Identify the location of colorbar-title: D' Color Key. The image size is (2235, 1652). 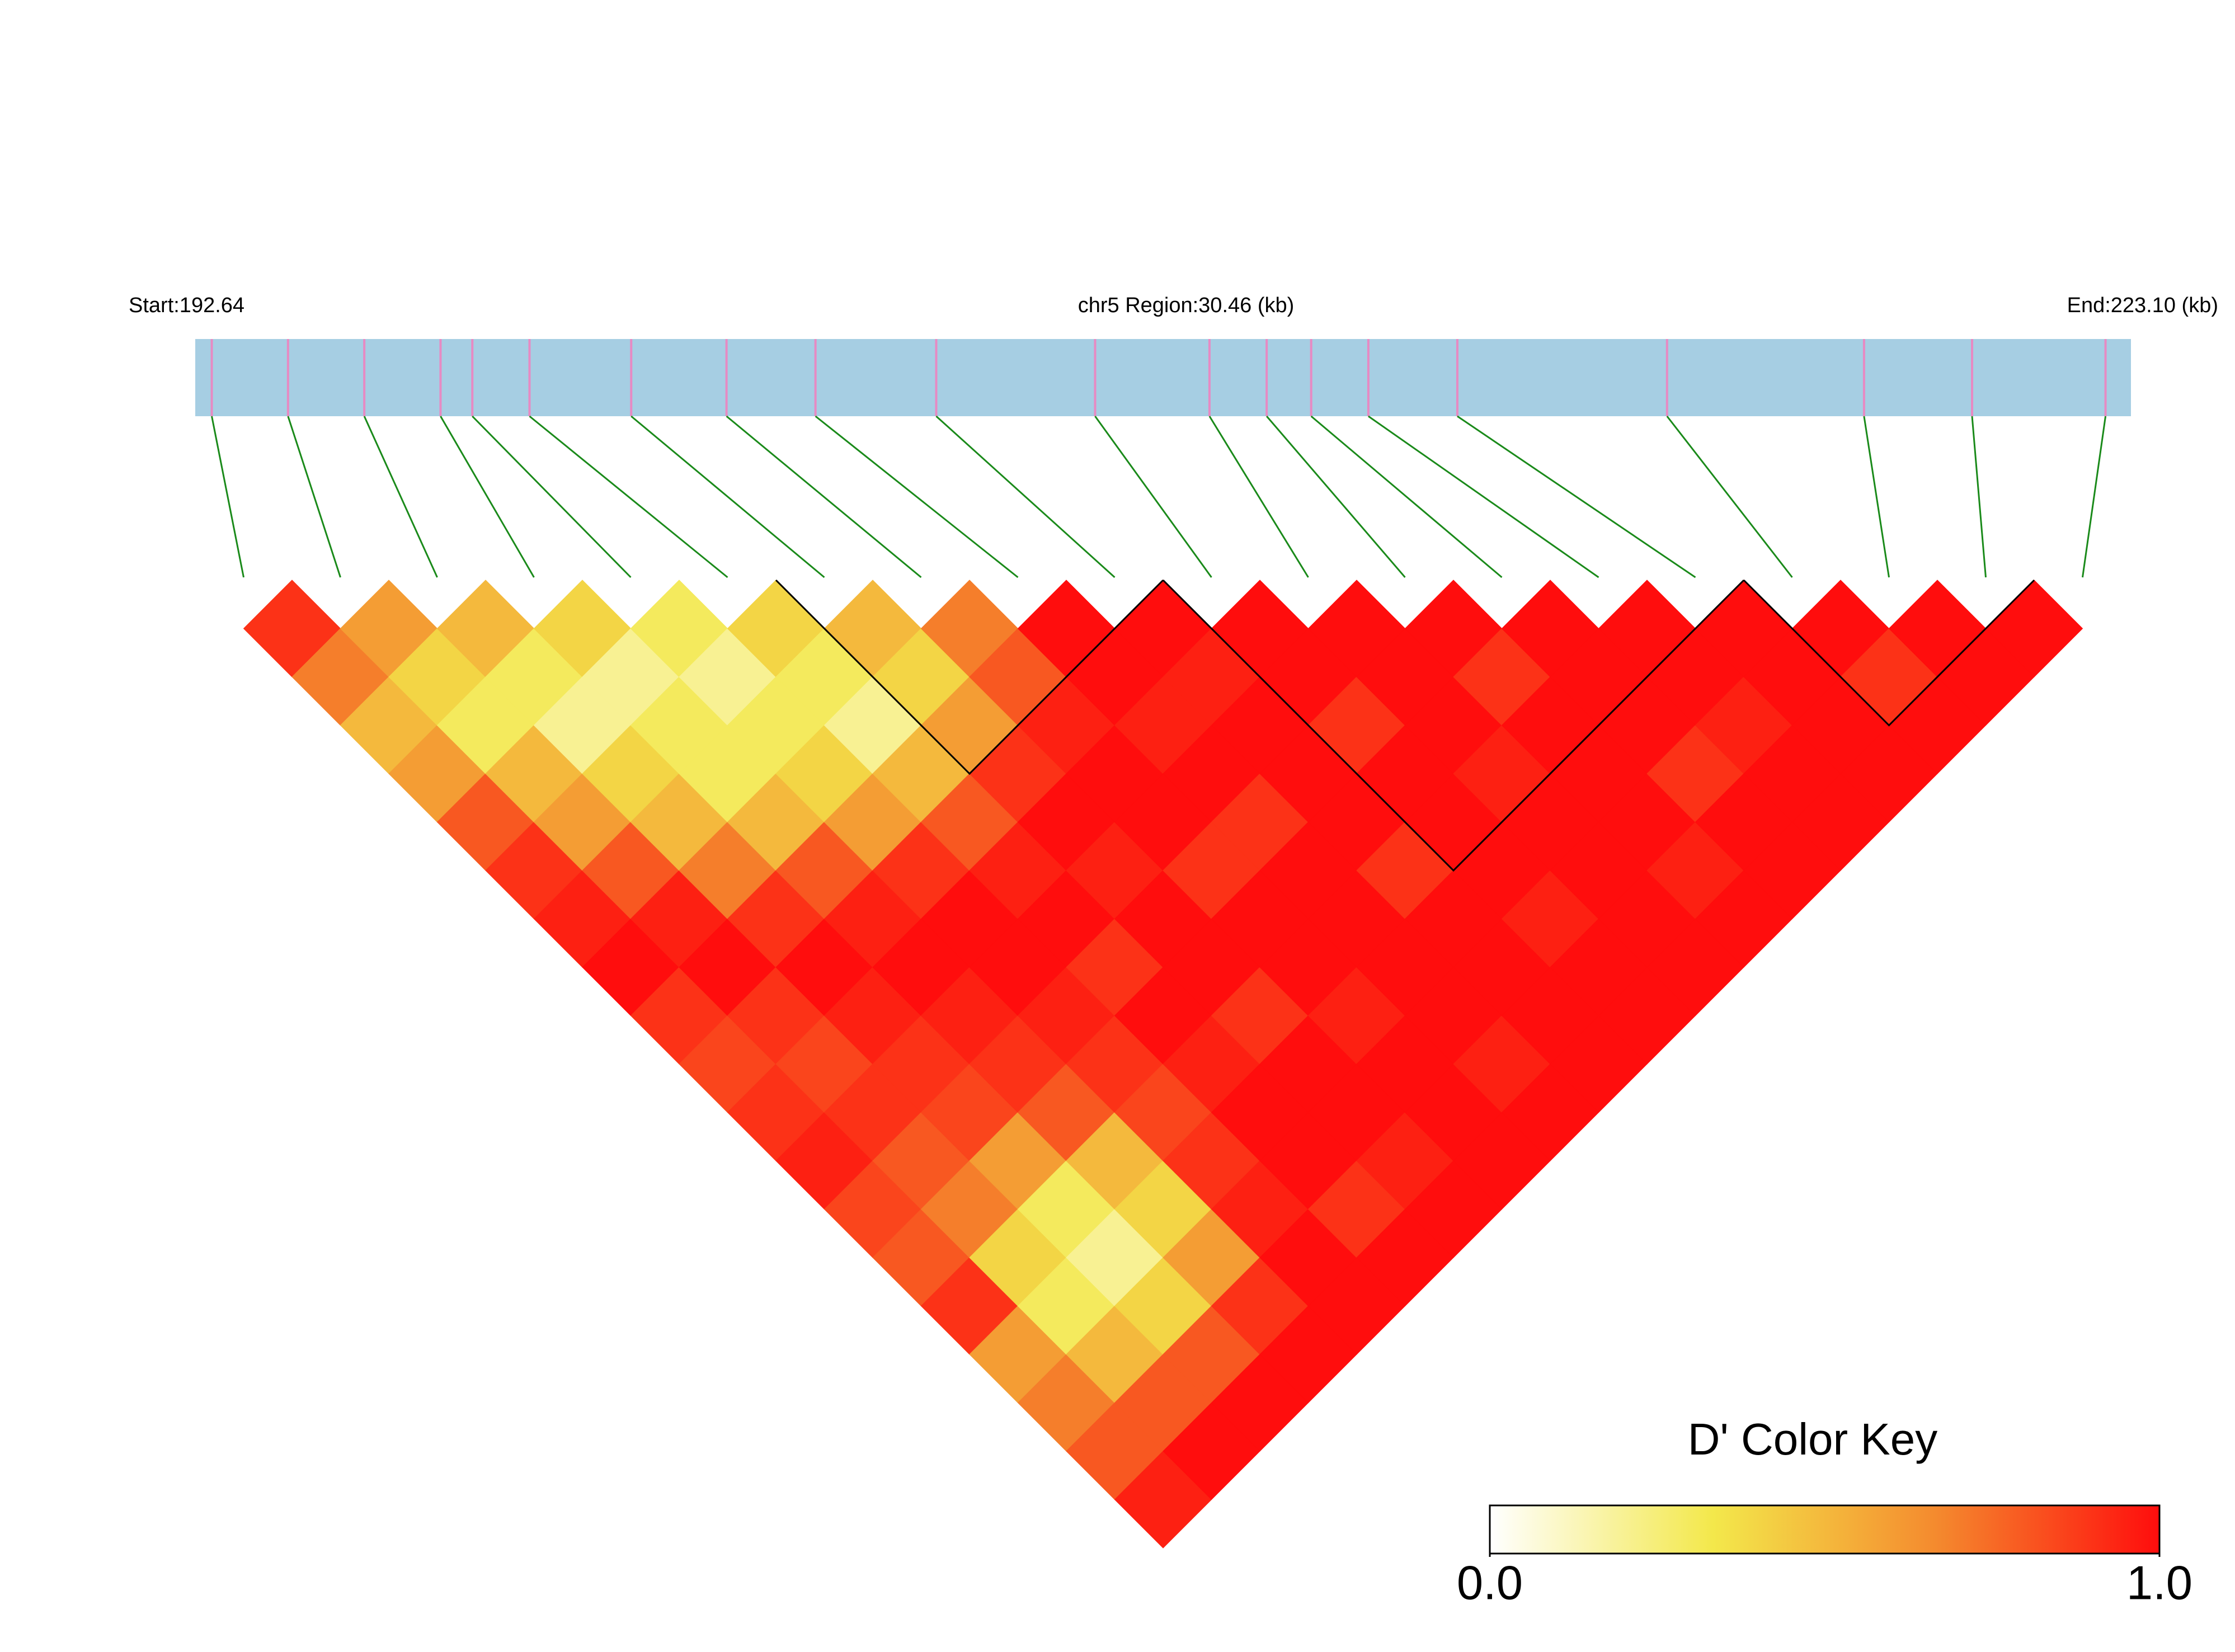
(1813, 1439).